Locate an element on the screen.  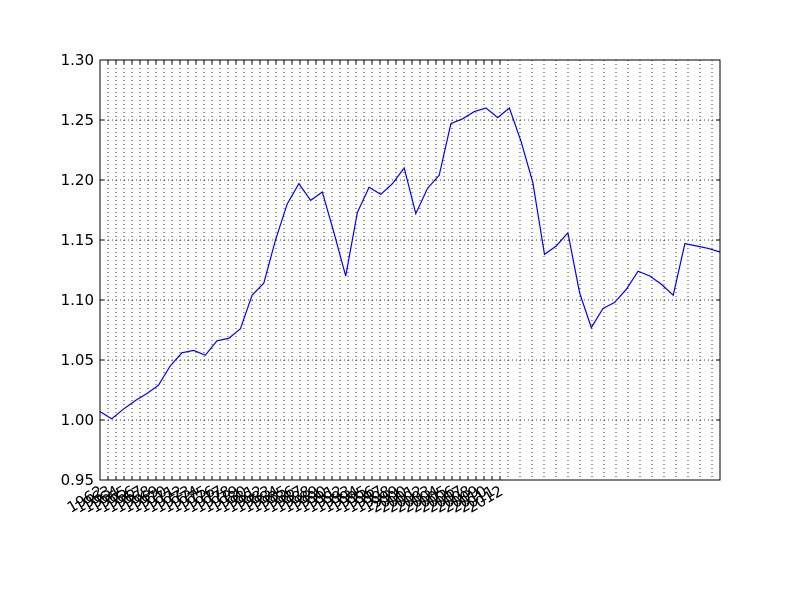
y-tick-label: 1.20 is located at coordinates (77, 180).